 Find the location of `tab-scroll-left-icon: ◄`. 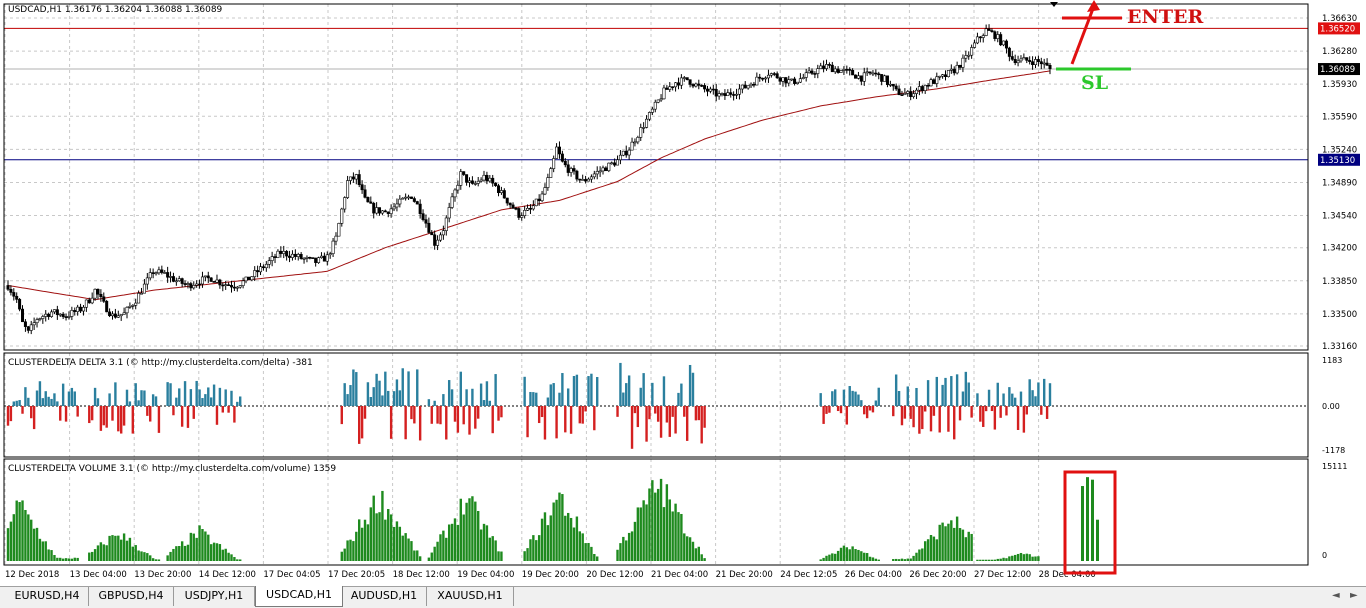

tab-scroll-left-icon: ◄ is located at coordinates (1336, 595).